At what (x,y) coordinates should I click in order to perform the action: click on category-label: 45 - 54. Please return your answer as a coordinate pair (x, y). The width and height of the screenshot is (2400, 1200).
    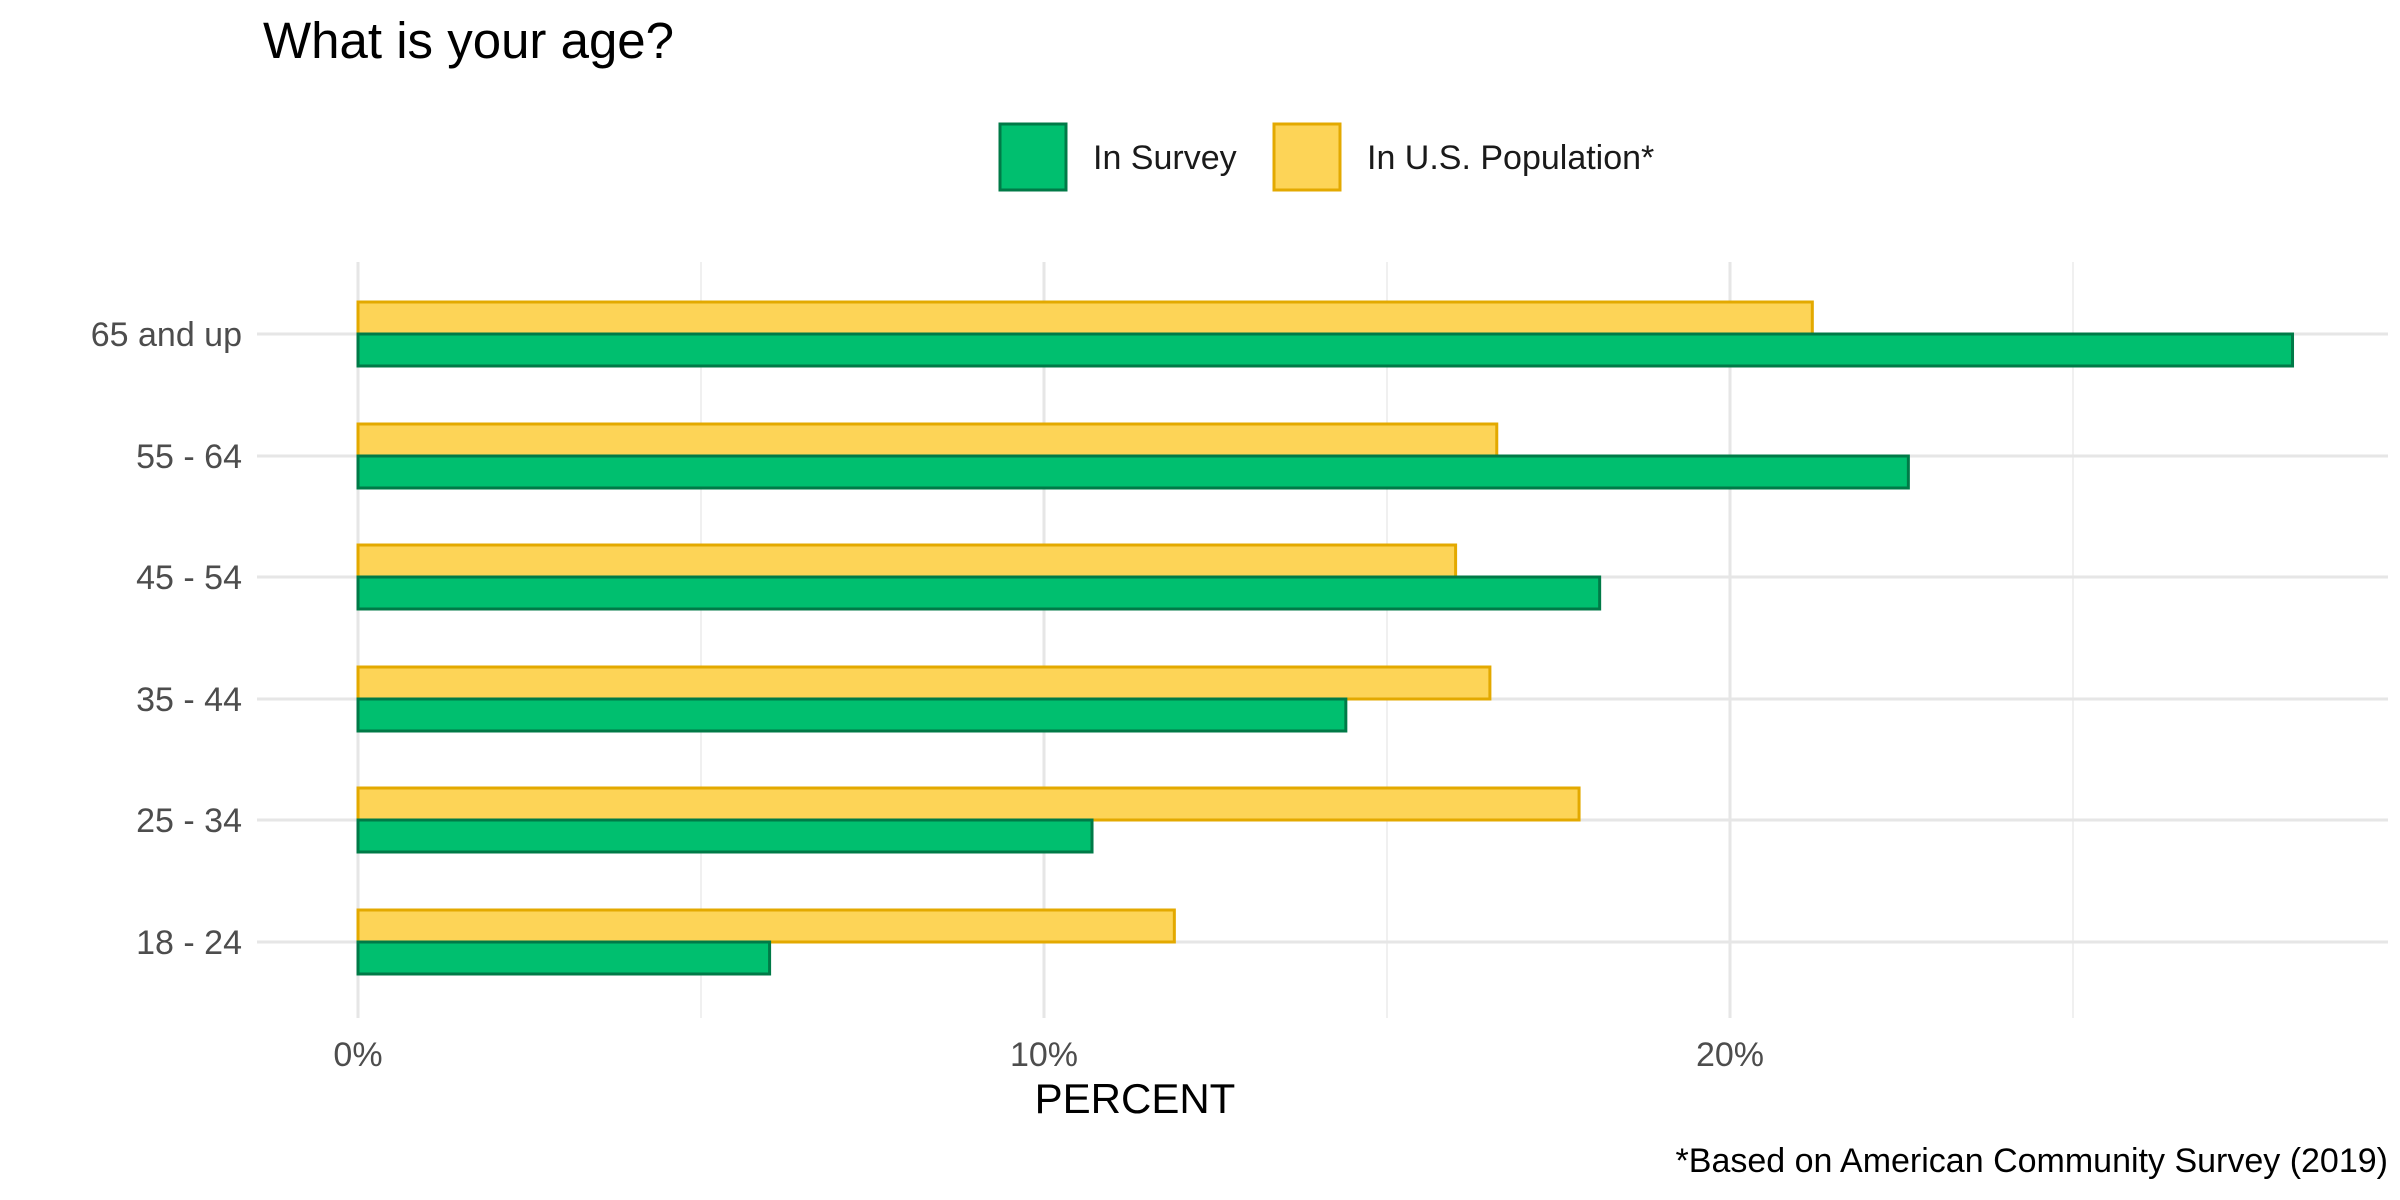
    Looking at the image, I should click on (189, 578).